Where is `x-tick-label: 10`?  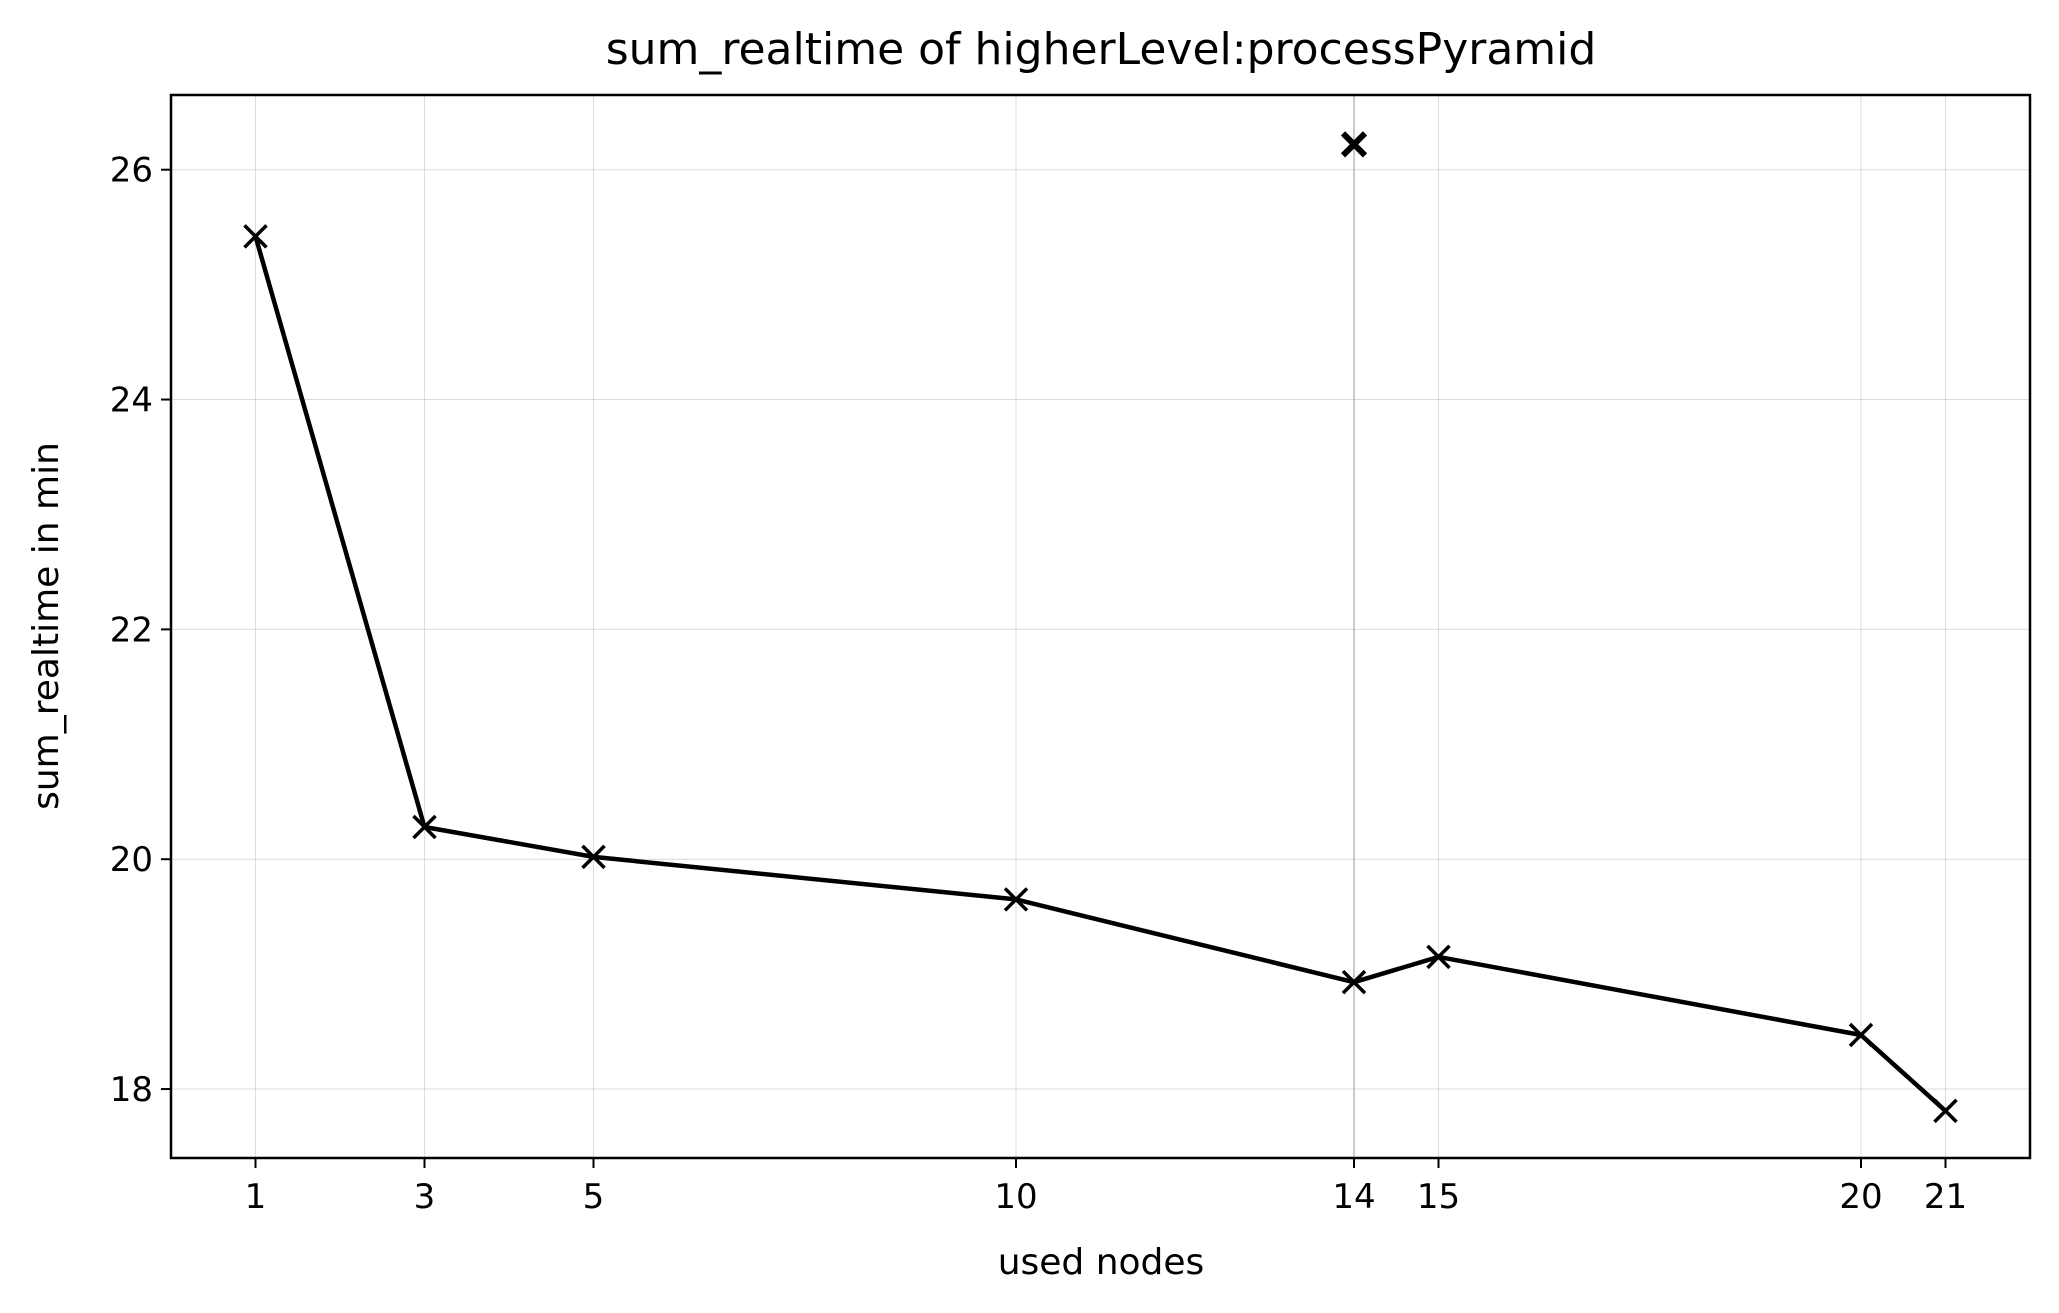 x-tick-label: 10 is located at coordinates (1015, 1197).